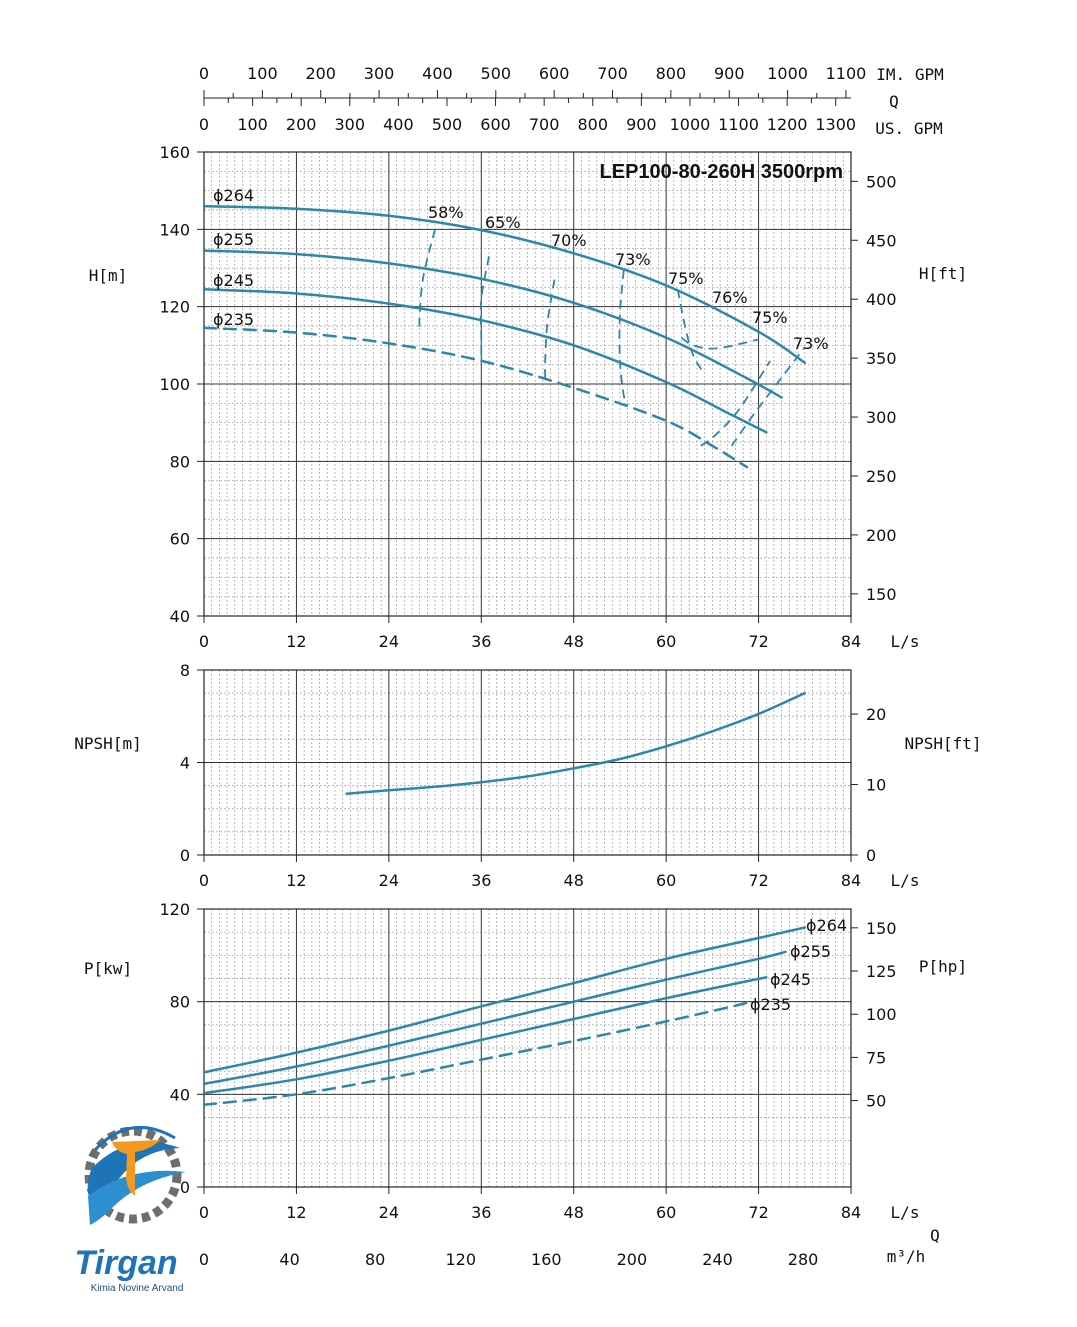  What do you see at coordinates (204, 124) in the screenshot?
I see `us-gpm-tick-label: 0` at bounding box center [204, 124].